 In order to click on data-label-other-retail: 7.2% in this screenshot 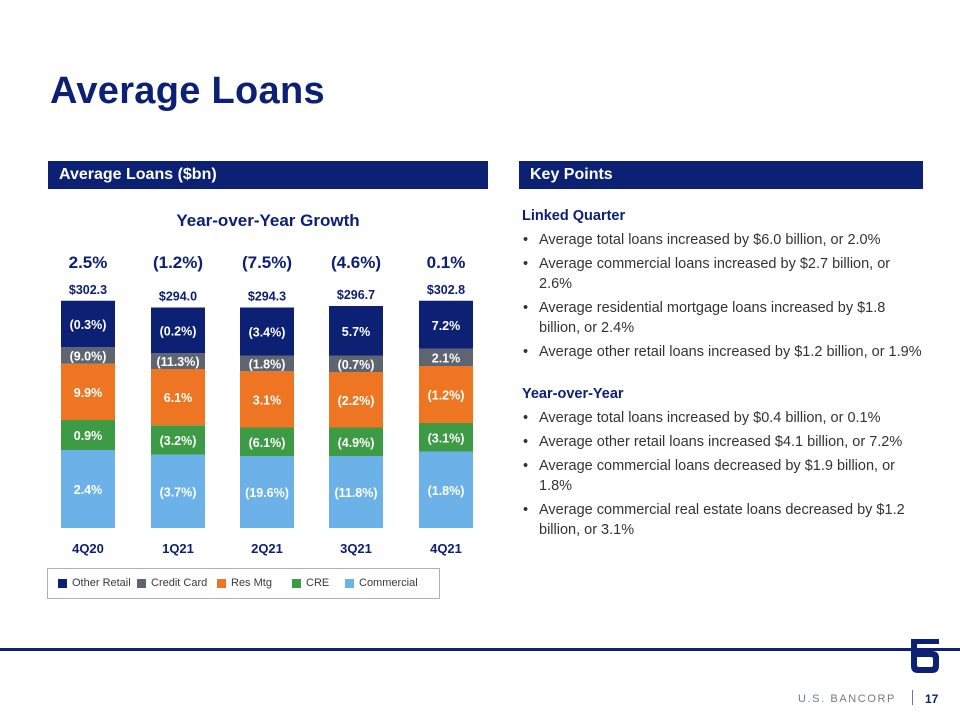, I will do `click(446, 326)`.